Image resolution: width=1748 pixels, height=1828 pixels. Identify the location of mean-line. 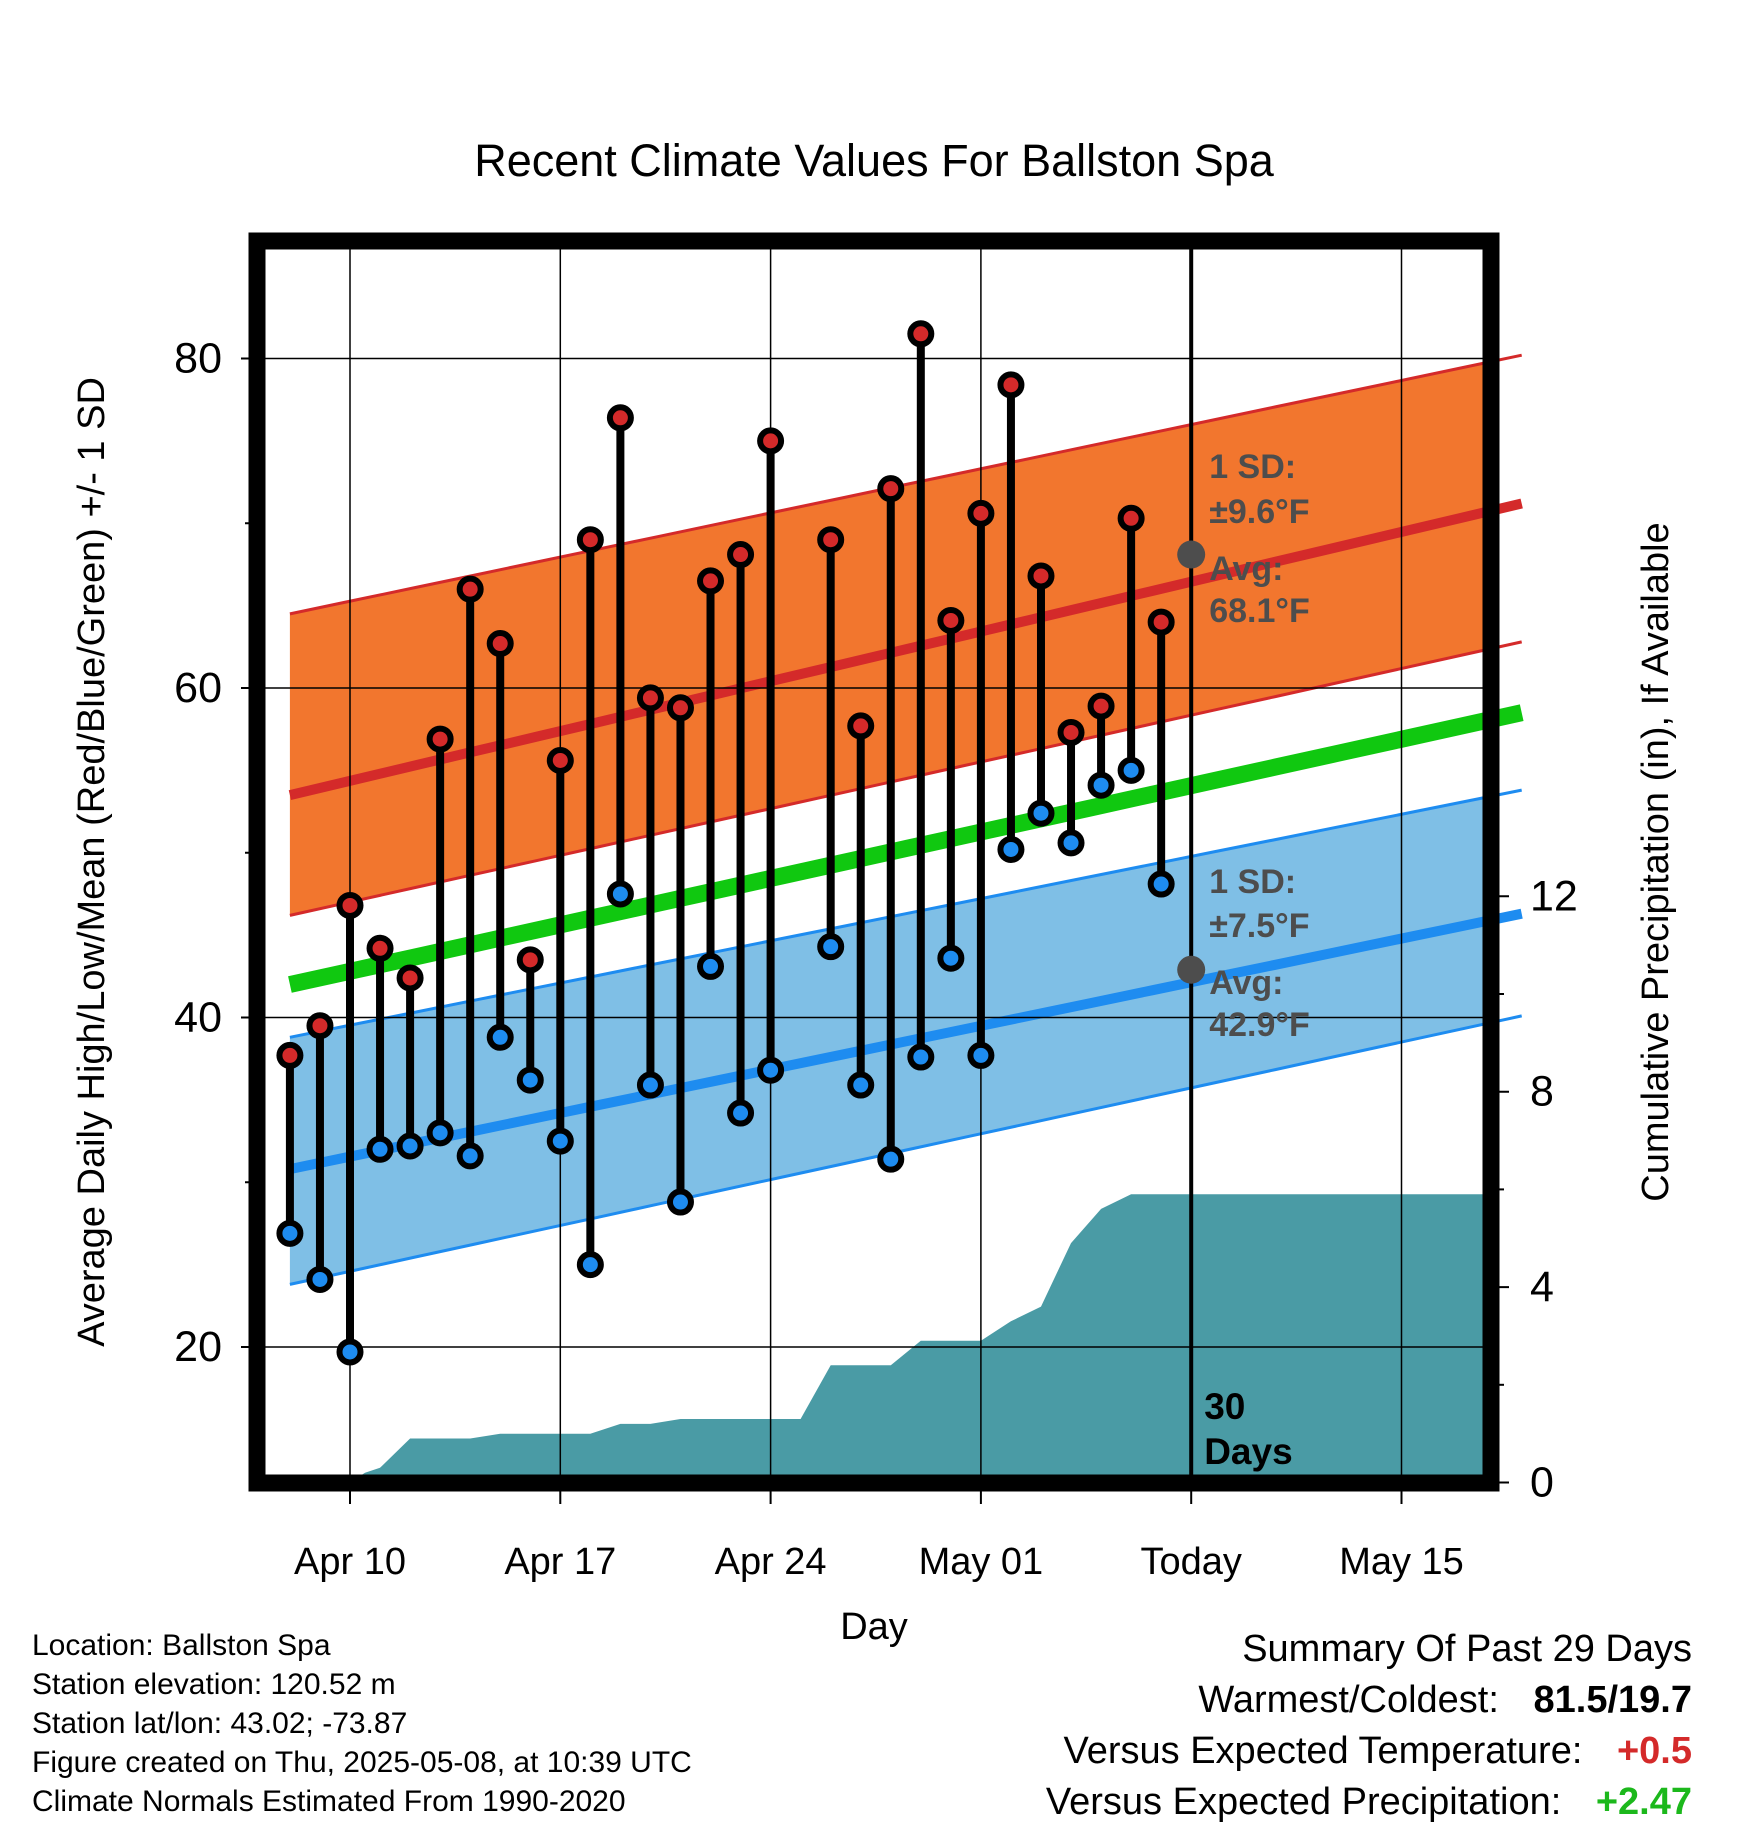
(906, 848).